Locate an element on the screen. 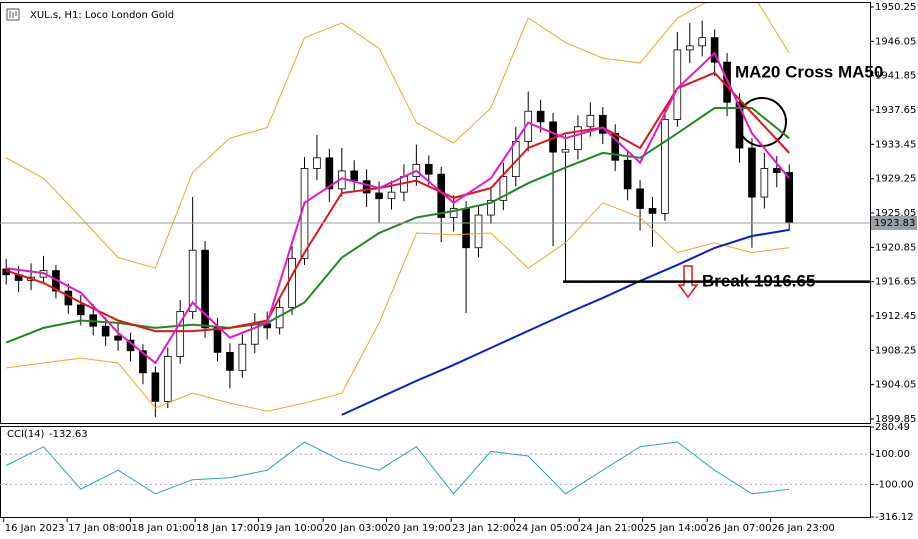  y-tick-label: 1925.05 is located at coordinates (895, 213).